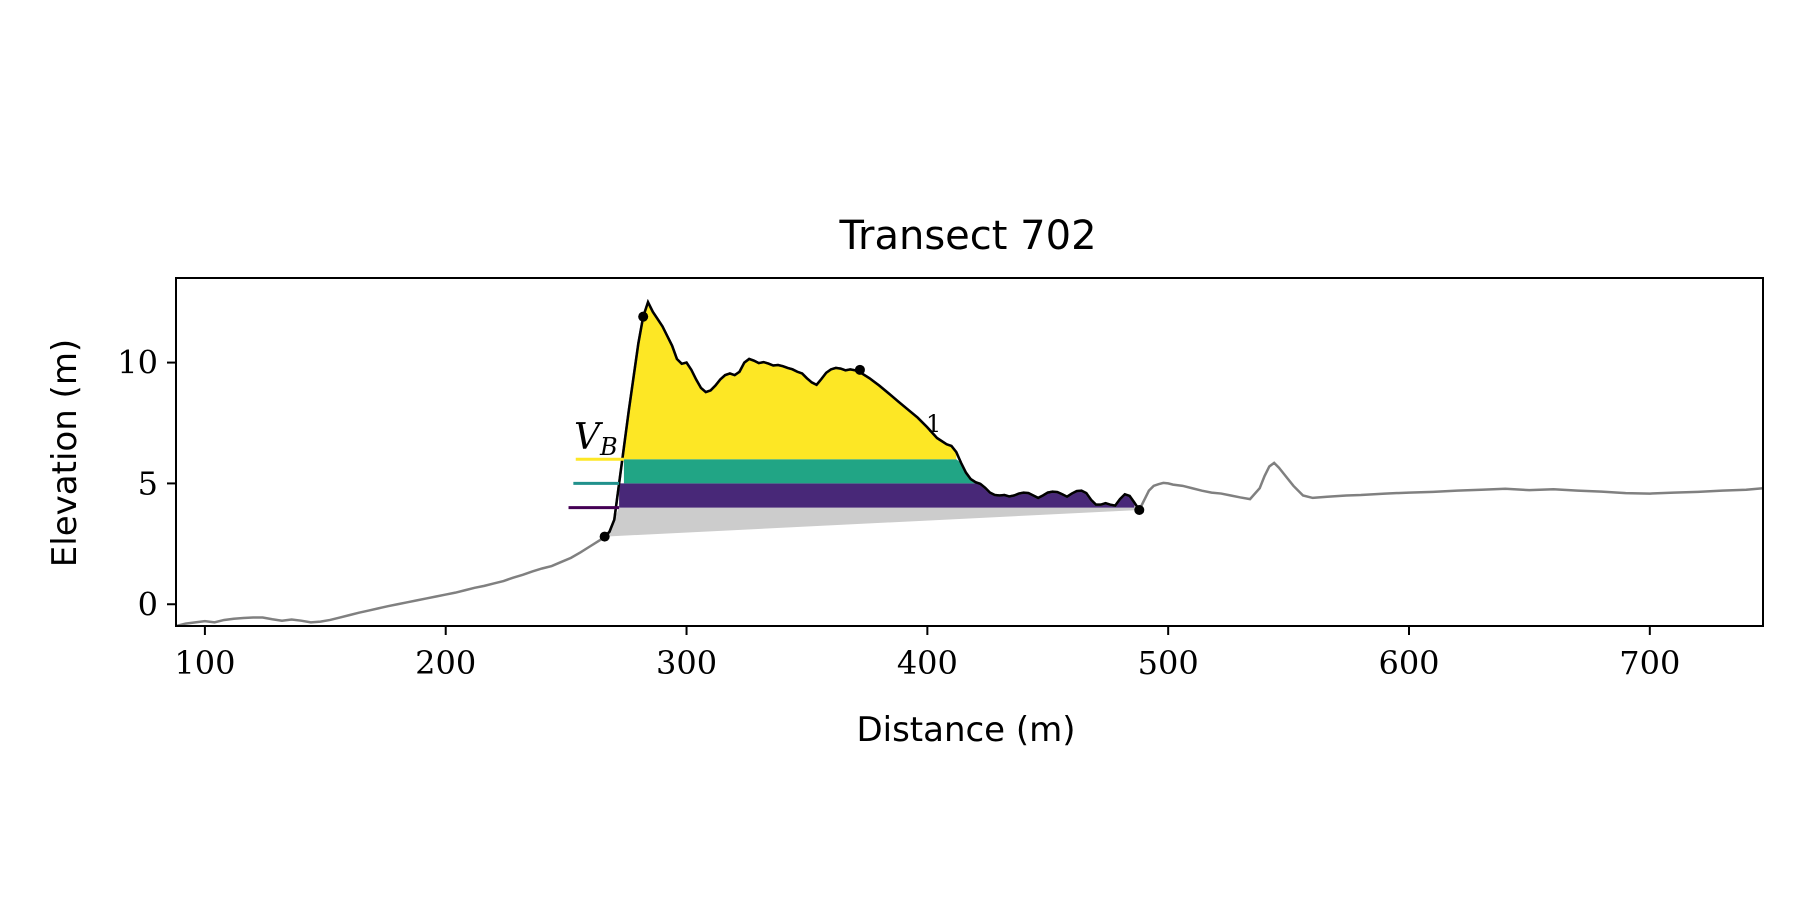  What do you see at coordinates (608, 447) in the screenshot?
I see `volume-label-subscript: B` at bounding box center [608, 447].